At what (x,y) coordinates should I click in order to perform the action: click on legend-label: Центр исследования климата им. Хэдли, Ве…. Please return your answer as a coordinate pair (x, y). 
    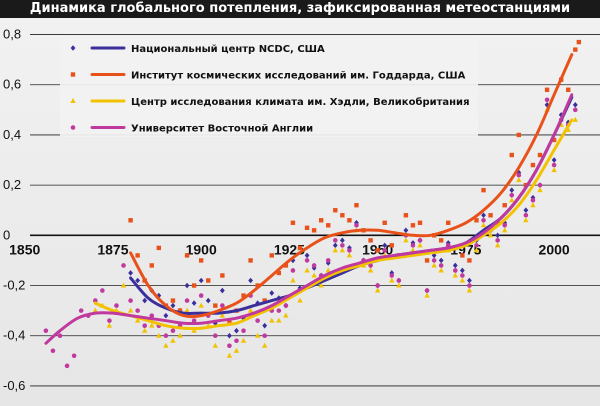
    Looking at the image, I should click on (300, 102).